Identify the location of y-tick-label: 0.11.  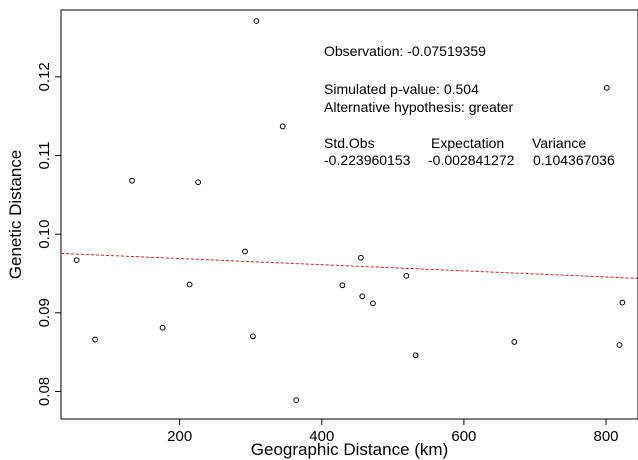
(44, 155).